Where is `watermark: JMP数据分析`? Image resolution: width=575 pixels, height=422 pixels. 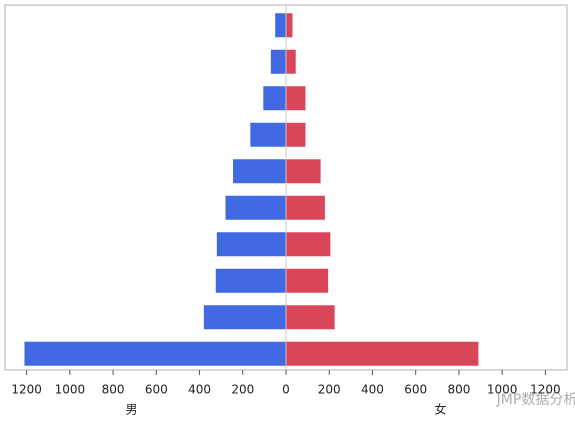
watermark: JMP数据分析 is located at coordinates (535, 400).